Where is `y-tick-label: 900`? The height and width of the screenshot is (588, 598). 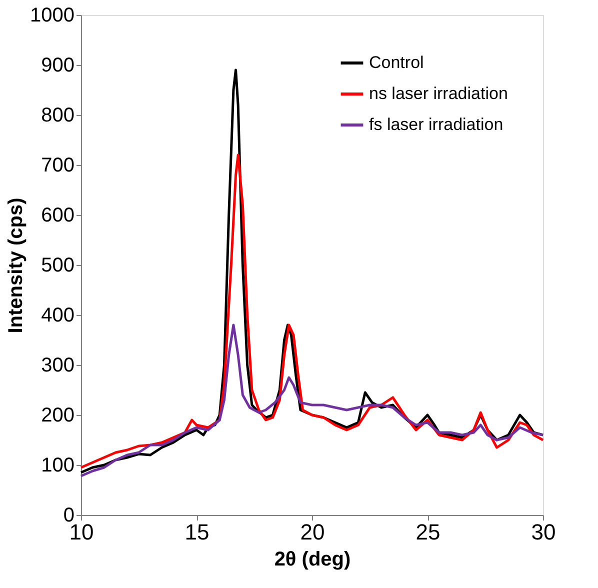
y-tick-label: 900 is located at coordinates (57, 65).